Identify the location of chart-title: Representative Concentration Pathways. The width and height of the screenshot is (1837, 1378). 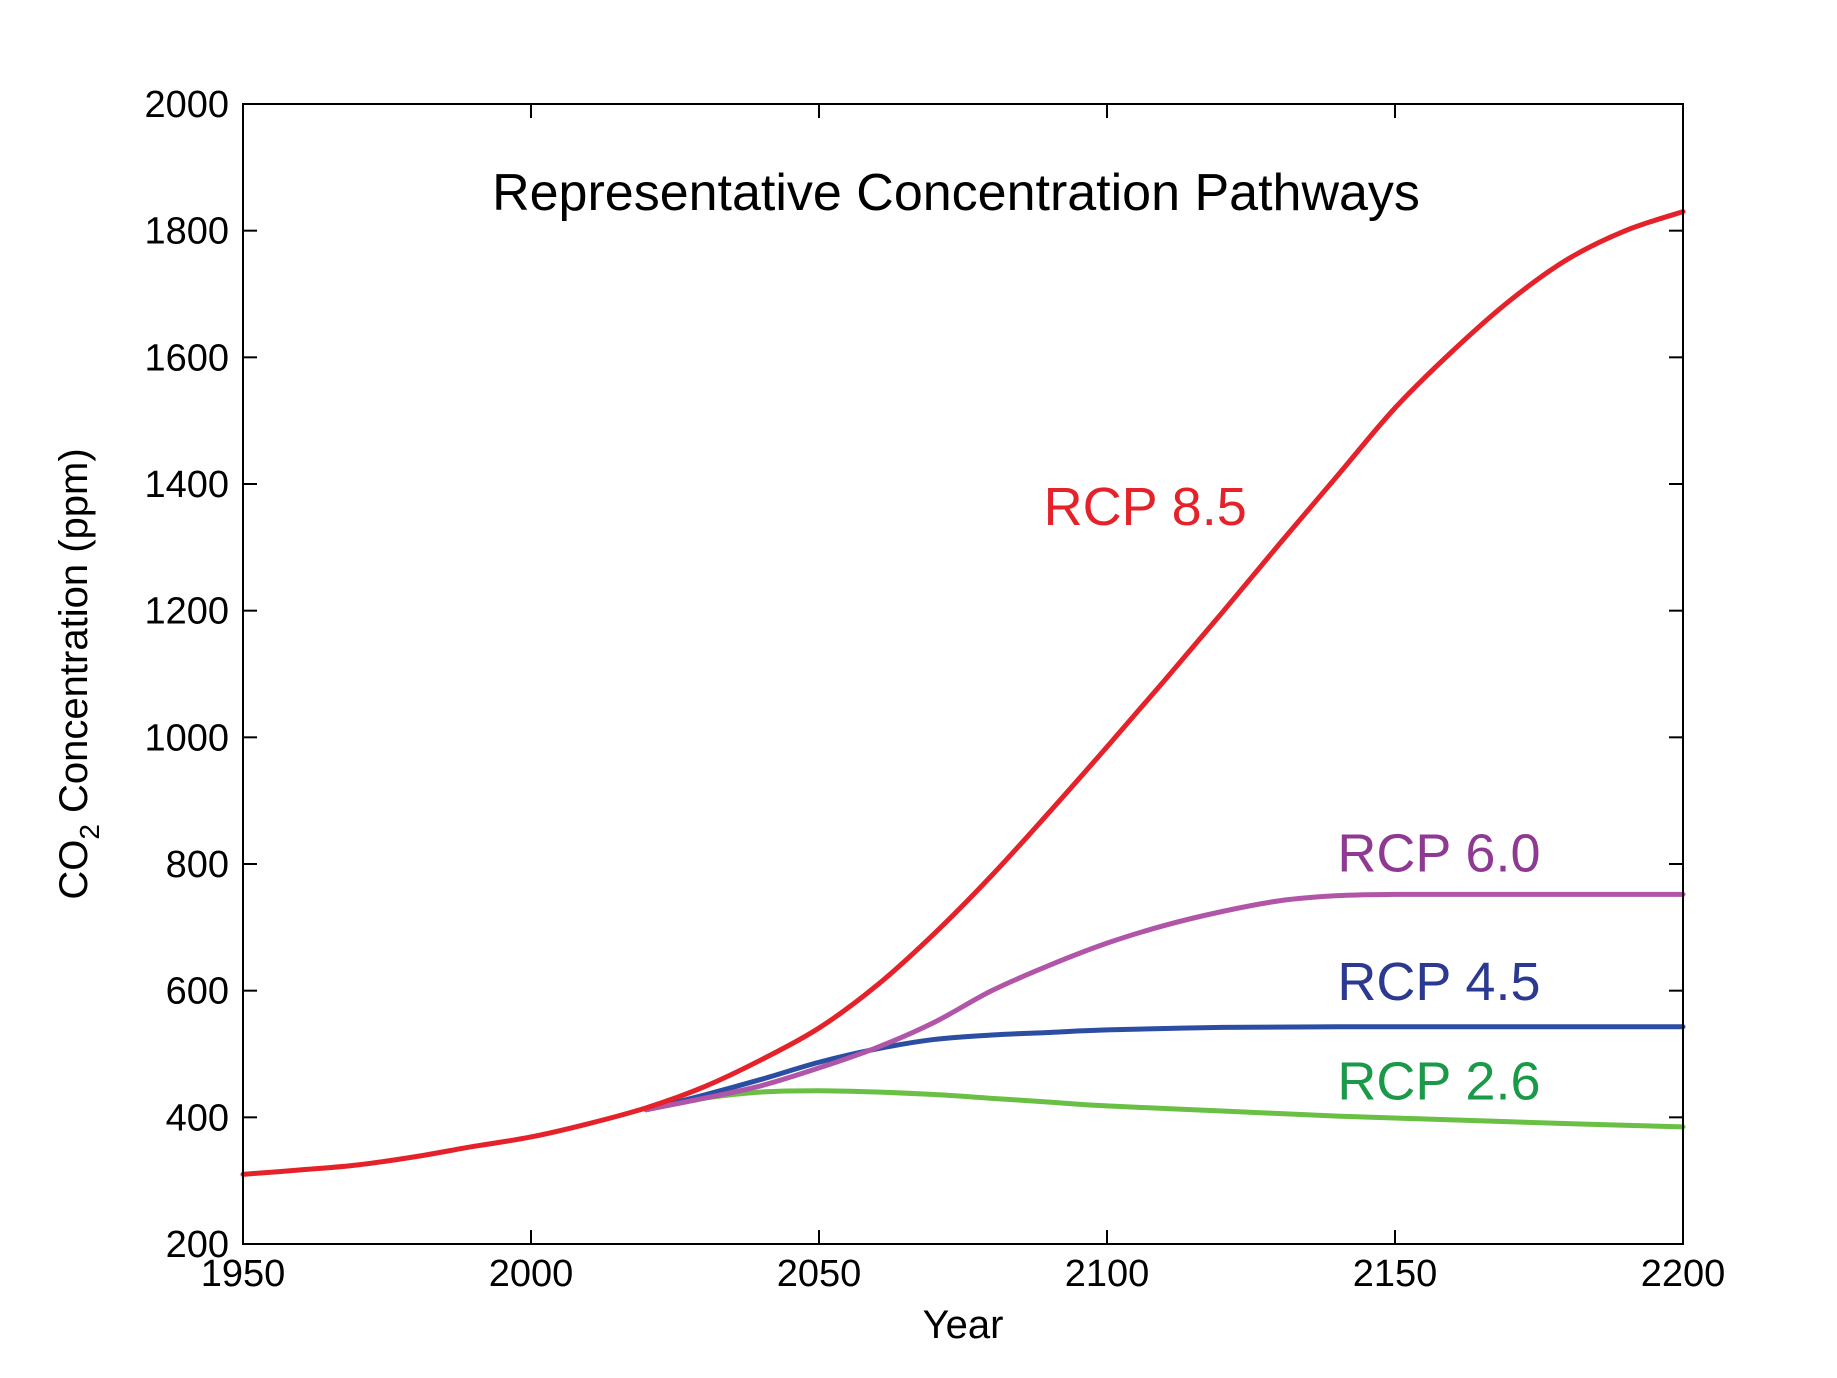
(956, 193).